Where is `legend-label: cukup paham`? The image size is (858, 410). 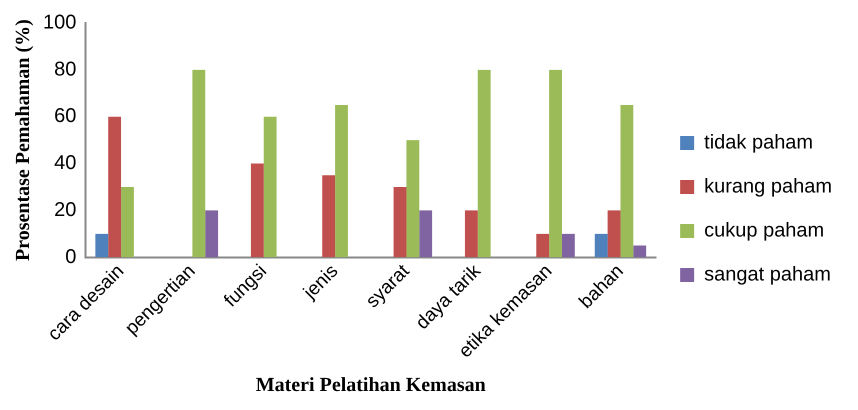
legend-label: cukup paham is located at coordinates (764, 231).